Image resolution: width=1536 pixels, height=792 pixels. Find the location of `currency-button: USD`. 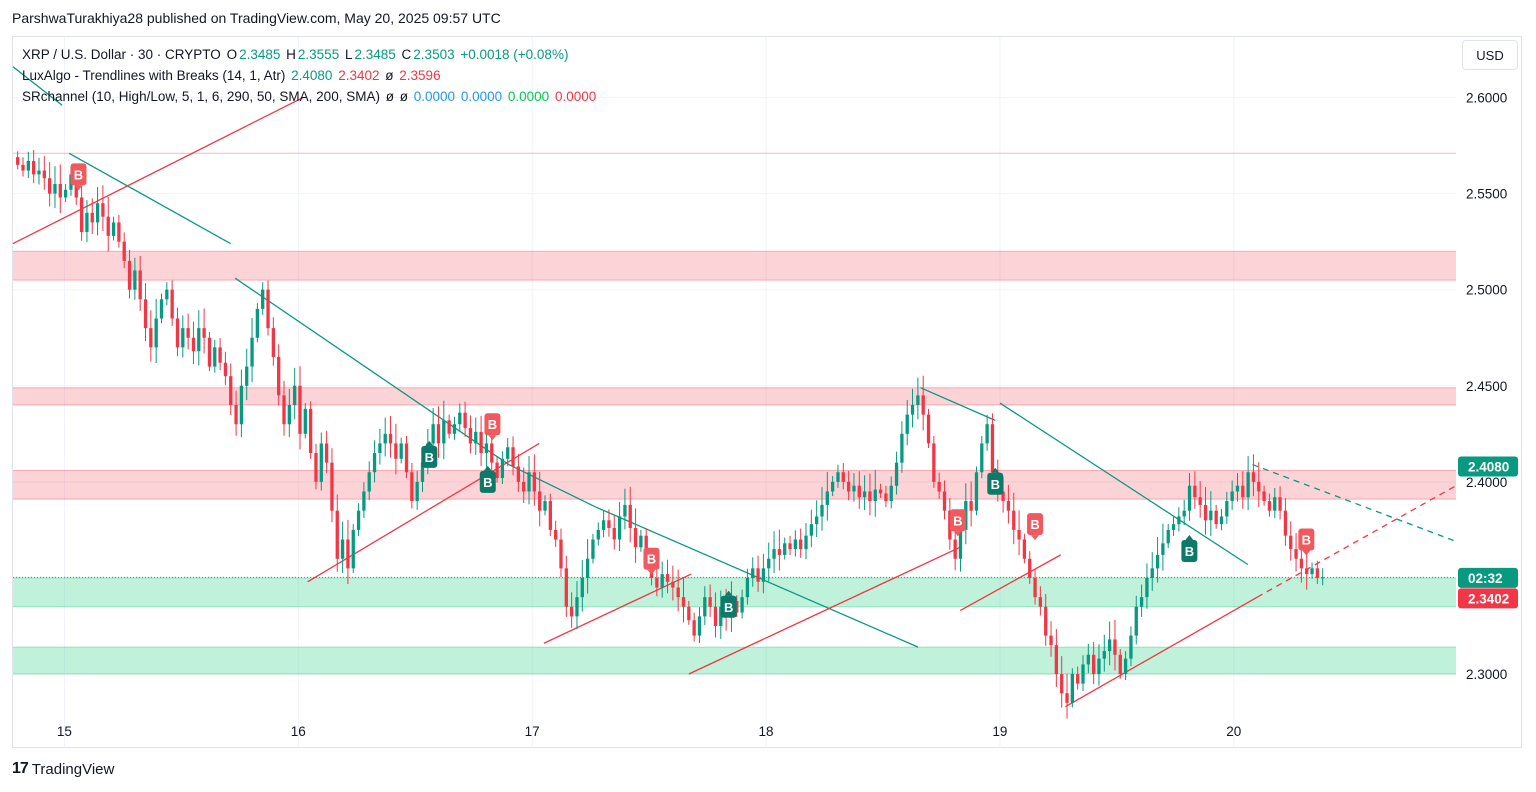

currency-button: USD is located at coordinates (1490, 55).